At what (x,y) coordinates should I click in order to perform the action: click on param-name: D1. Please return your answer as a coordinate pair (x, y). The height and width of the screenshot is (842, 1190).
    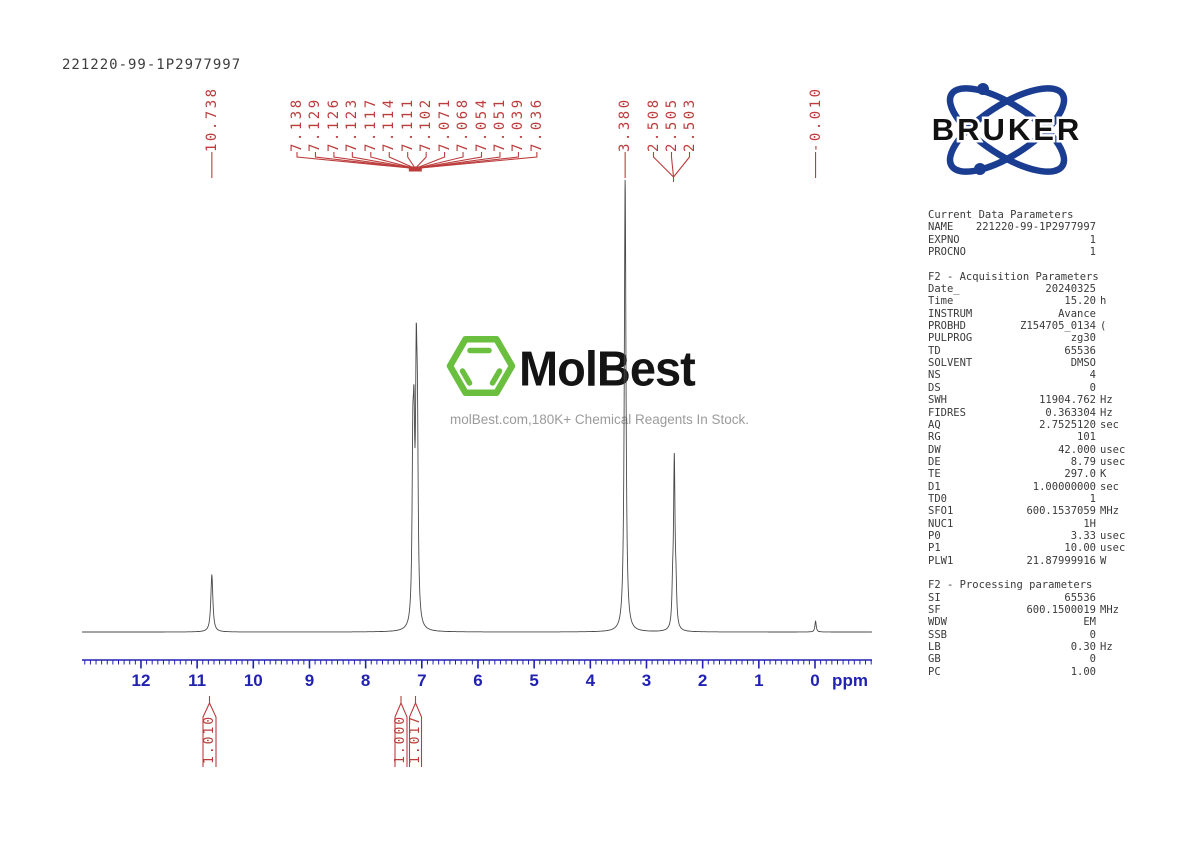
    Looking at the image, I should click on (934, 486).